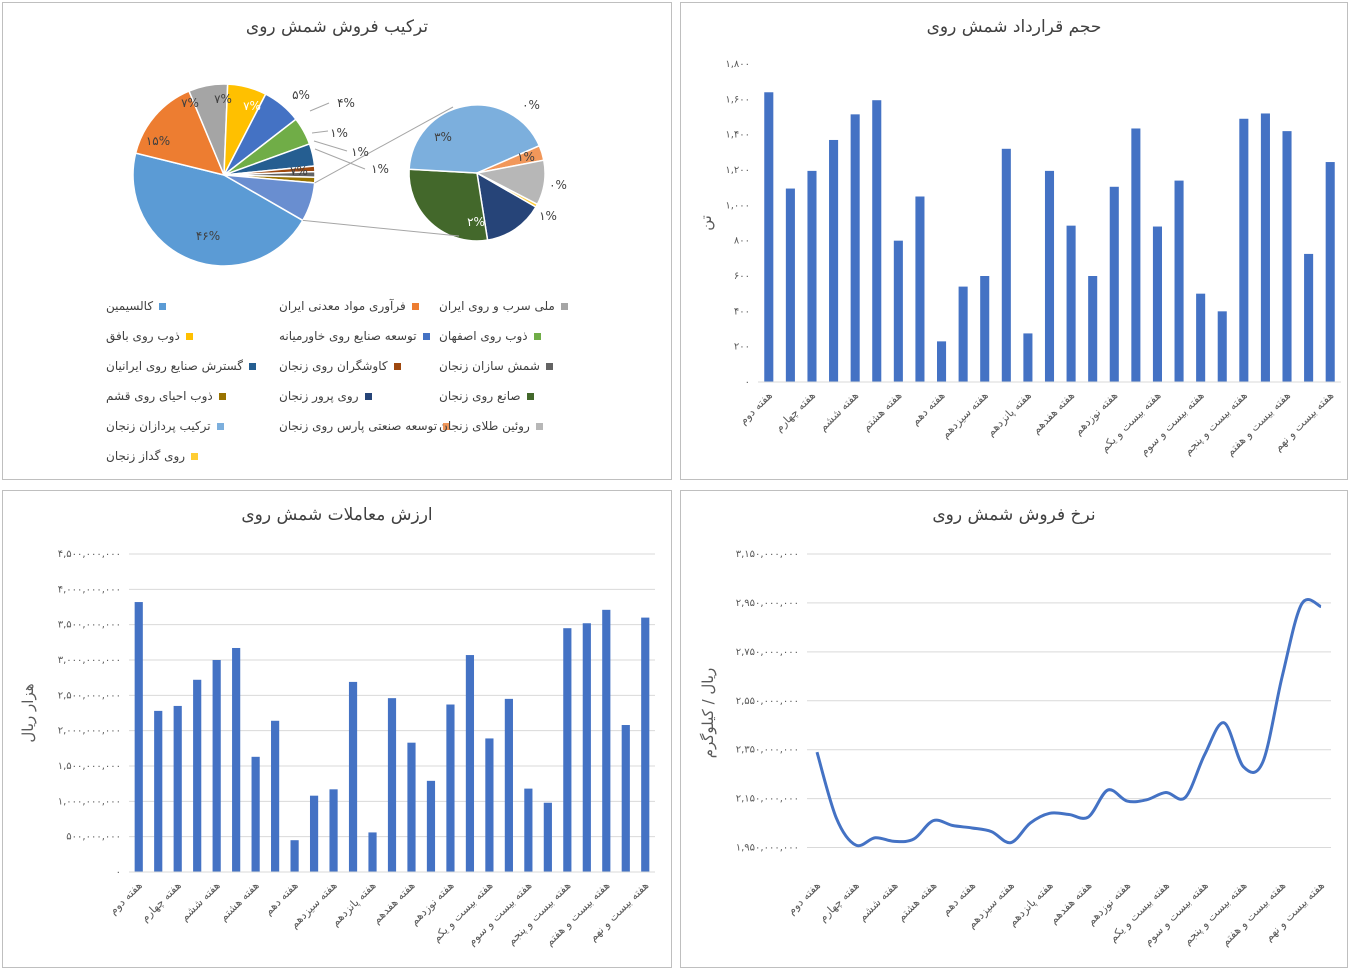 This screenshot has height=971, width=1351. I want to click on legend-label: ملی سرب و روی ایران, so click(497, 306).